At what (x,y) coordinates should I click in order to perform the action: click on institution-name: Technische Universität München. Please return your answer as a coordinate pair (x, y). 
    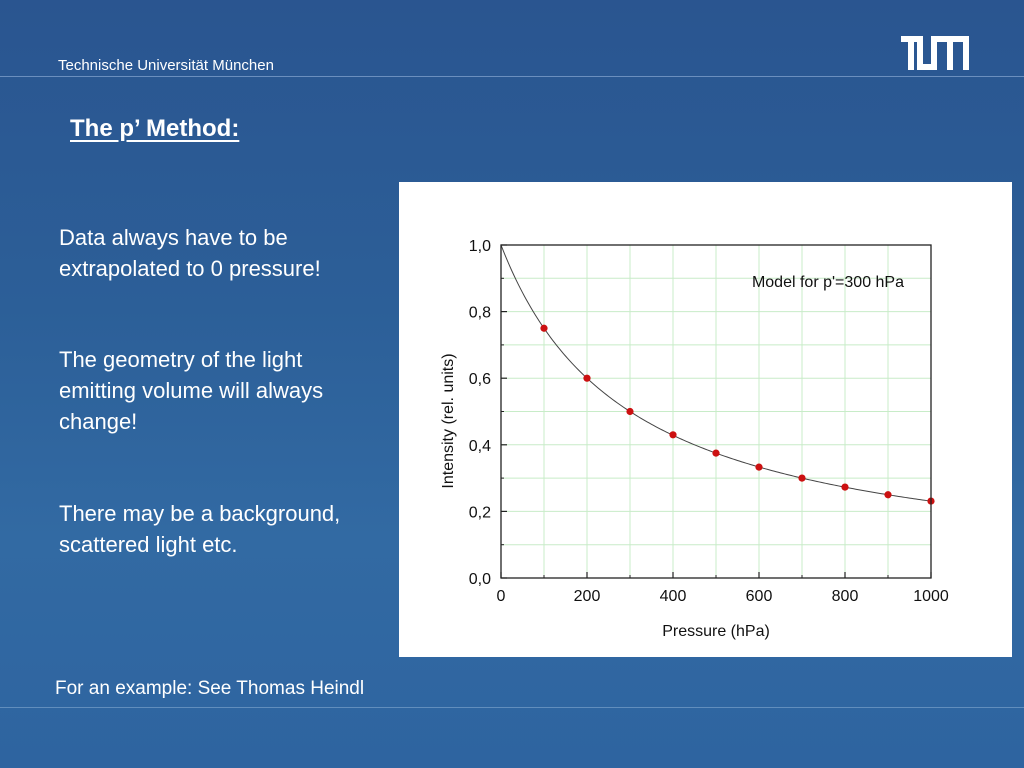
    Looking at the image, I should click on (166, 65).